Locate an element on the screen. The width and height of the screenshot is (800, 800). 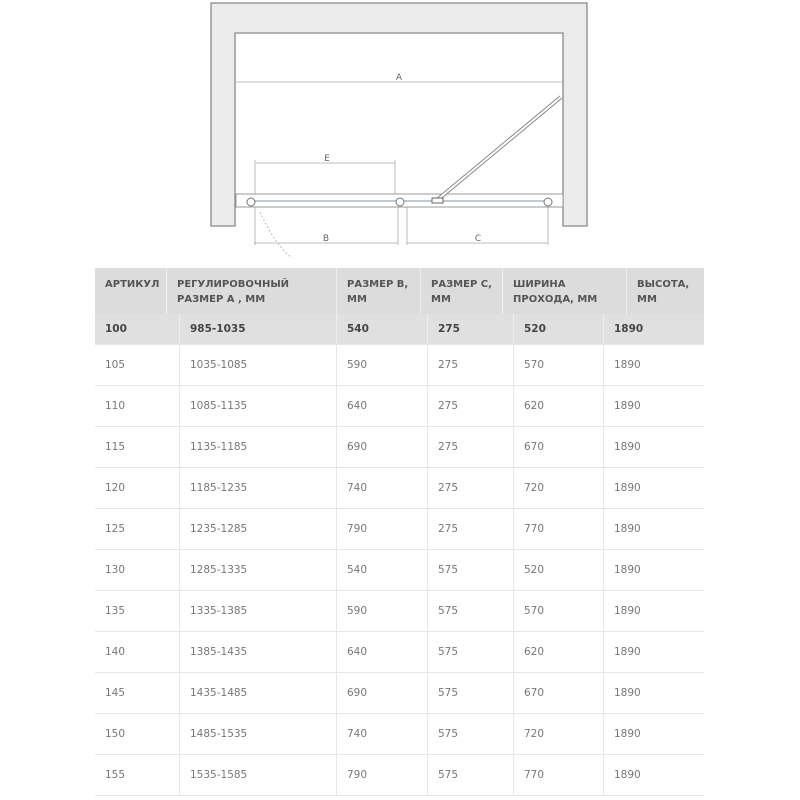
table-row: 120 1185-1235 740 275 720 1890 is located at coordinates (399, 488).